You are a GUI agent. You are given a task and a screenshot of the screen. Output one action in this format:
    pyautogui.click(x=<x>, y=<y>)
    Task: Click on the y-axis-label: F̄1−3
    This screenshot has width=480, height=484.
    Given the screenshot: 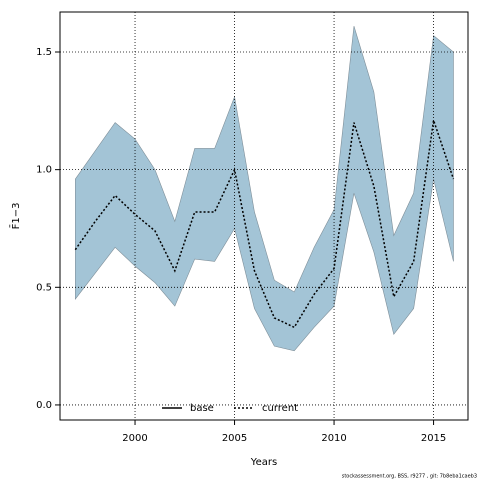 What is the action you would take?
    pyautogui.click(x=15, y=216)
    